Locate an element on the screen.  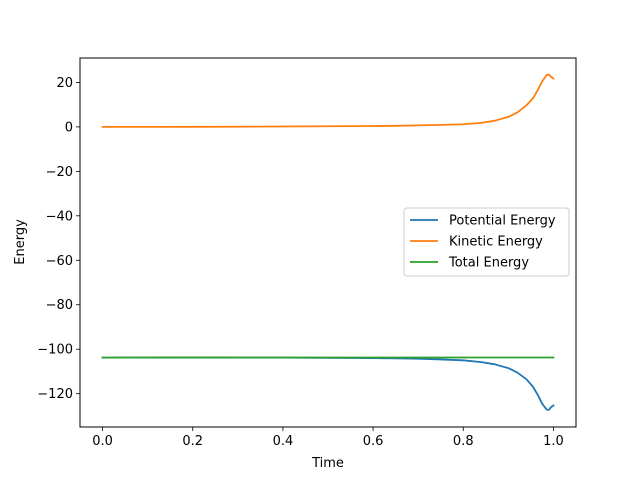
series-line-kinetic-energy is located at coordinates (328, 100).